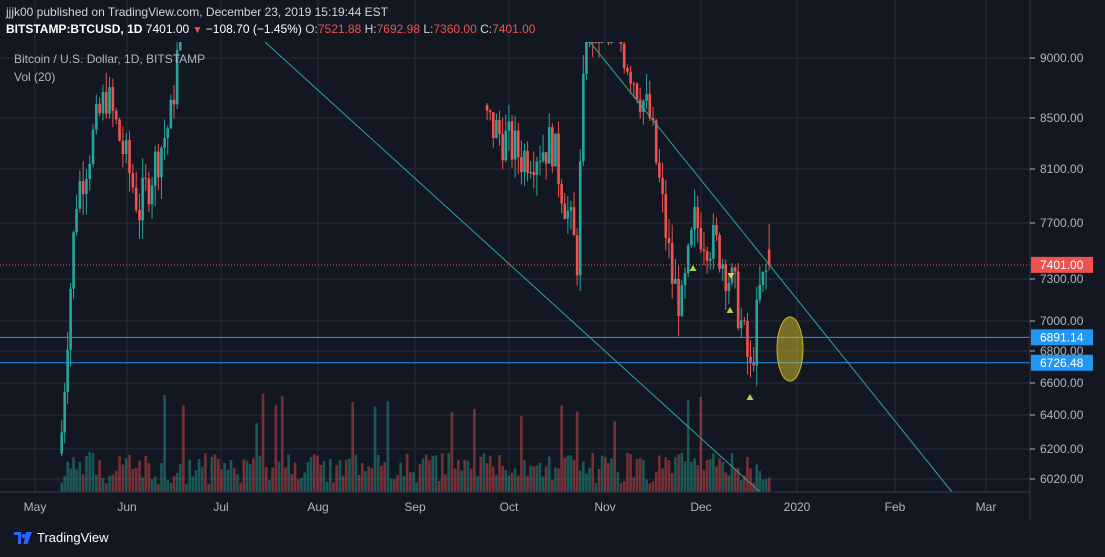 The image size is (1105, 557). Describe the element at coordinates (1062, 337) in the screenshot. I see `price-tag` at that location.